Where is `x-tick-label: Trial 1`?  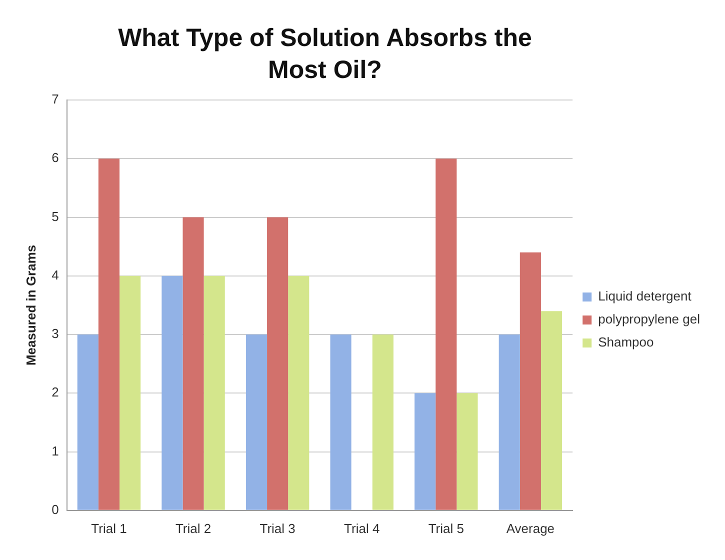 x-tick-label: Trial 1 is located at coordinates (109, 528).